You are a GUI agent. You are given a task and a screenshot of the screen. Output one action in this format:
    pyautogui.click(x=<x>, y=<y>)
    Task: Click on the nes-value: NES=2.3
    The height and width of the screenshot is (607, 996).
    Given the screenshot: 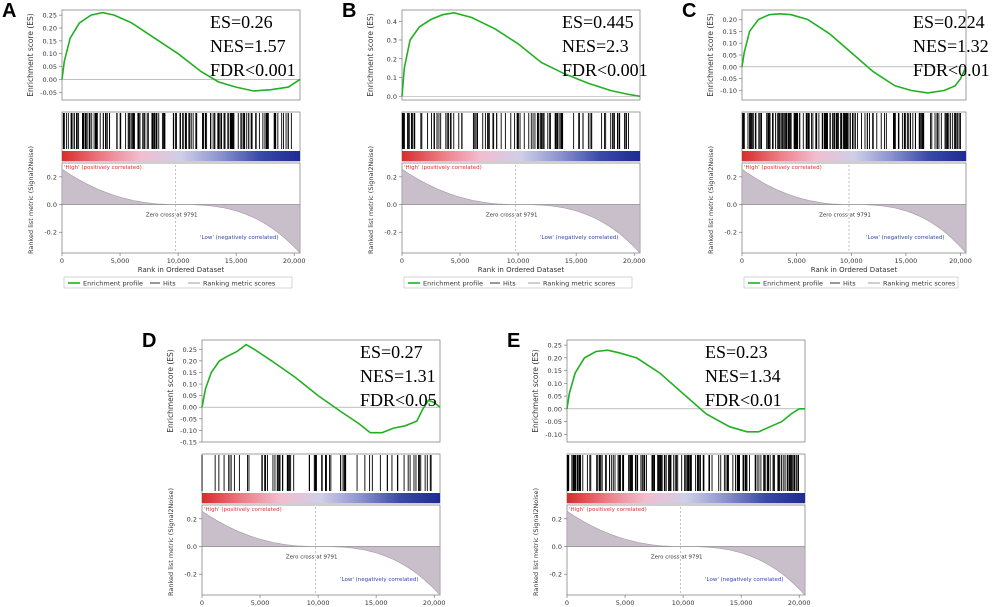 What is the action you would take?
    pyautogui.click(x=595, y=46)
    